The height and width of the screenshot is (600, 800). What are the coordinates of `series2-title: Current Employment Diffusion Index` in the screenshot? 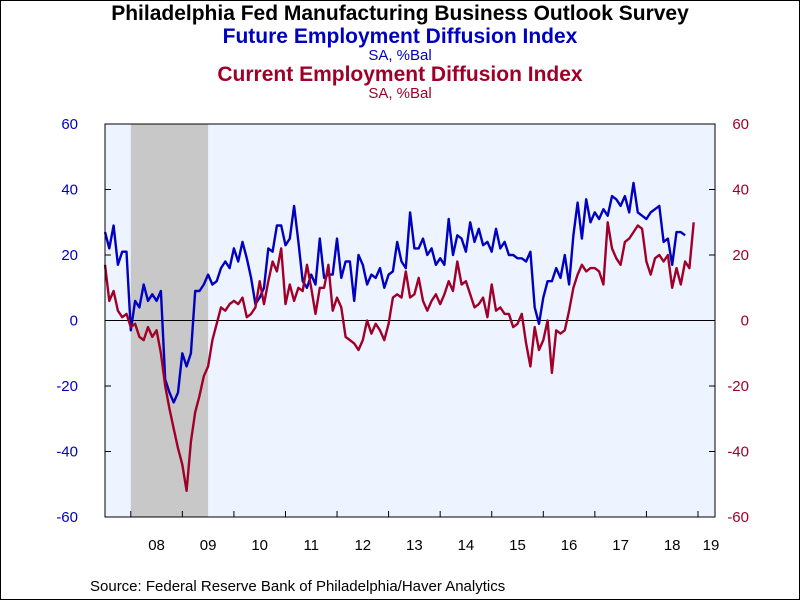 It's located at (400, 74).